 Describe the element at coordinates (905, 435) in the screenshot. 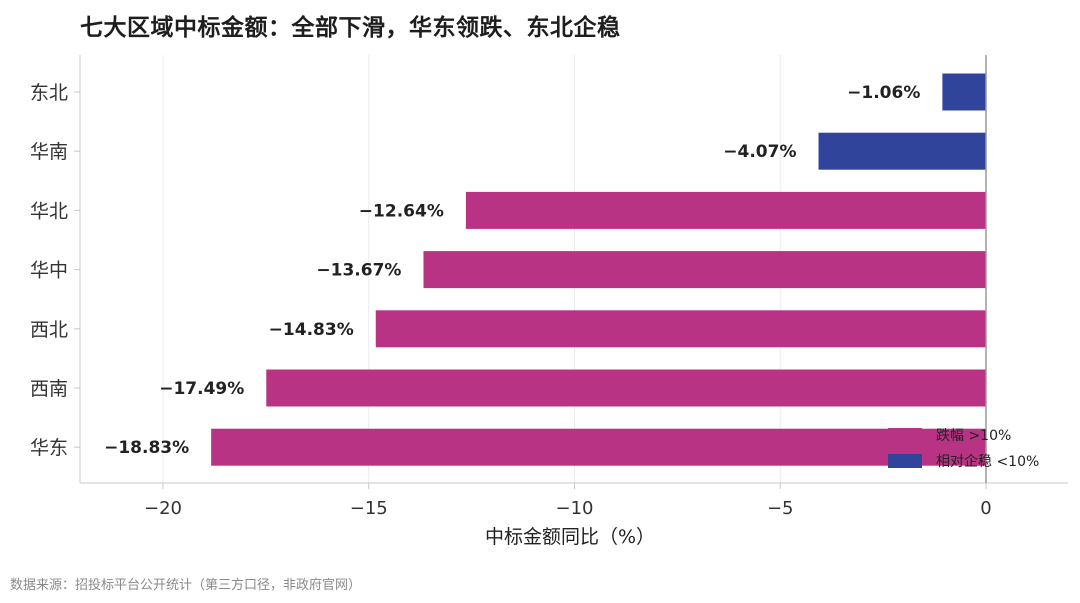

I see `legend-swatch-drop` at that location.